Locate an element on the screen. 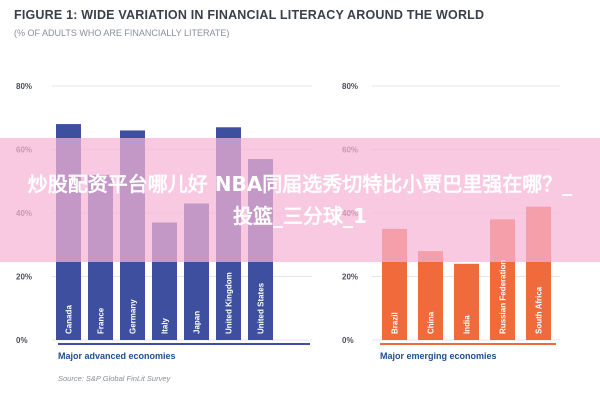  panel-label-emerging: Major emerging economies is located at coordinates (438, 356).